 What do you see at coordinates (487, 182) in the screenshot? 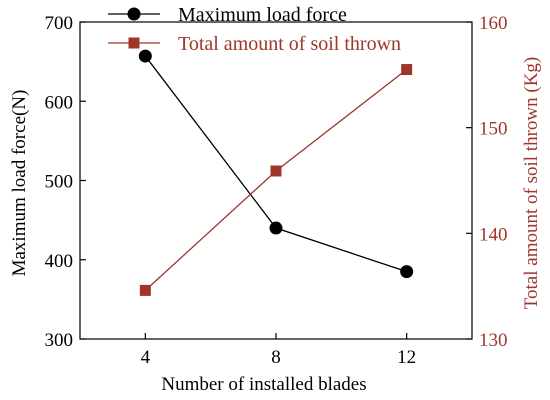
I see `right-y-axis: 130 140 150 160` at bounding box center [487, 182].